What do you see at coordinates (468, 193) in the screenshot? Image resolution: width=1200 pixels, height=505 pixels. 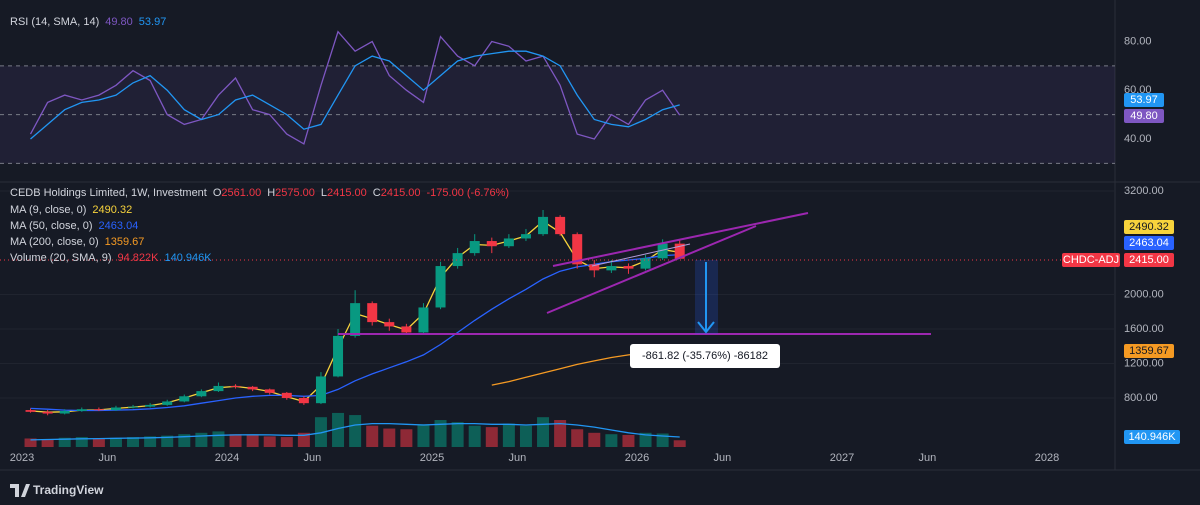 I see `change: -175.00 (-6.76%)` at bounding box center [468, 193].